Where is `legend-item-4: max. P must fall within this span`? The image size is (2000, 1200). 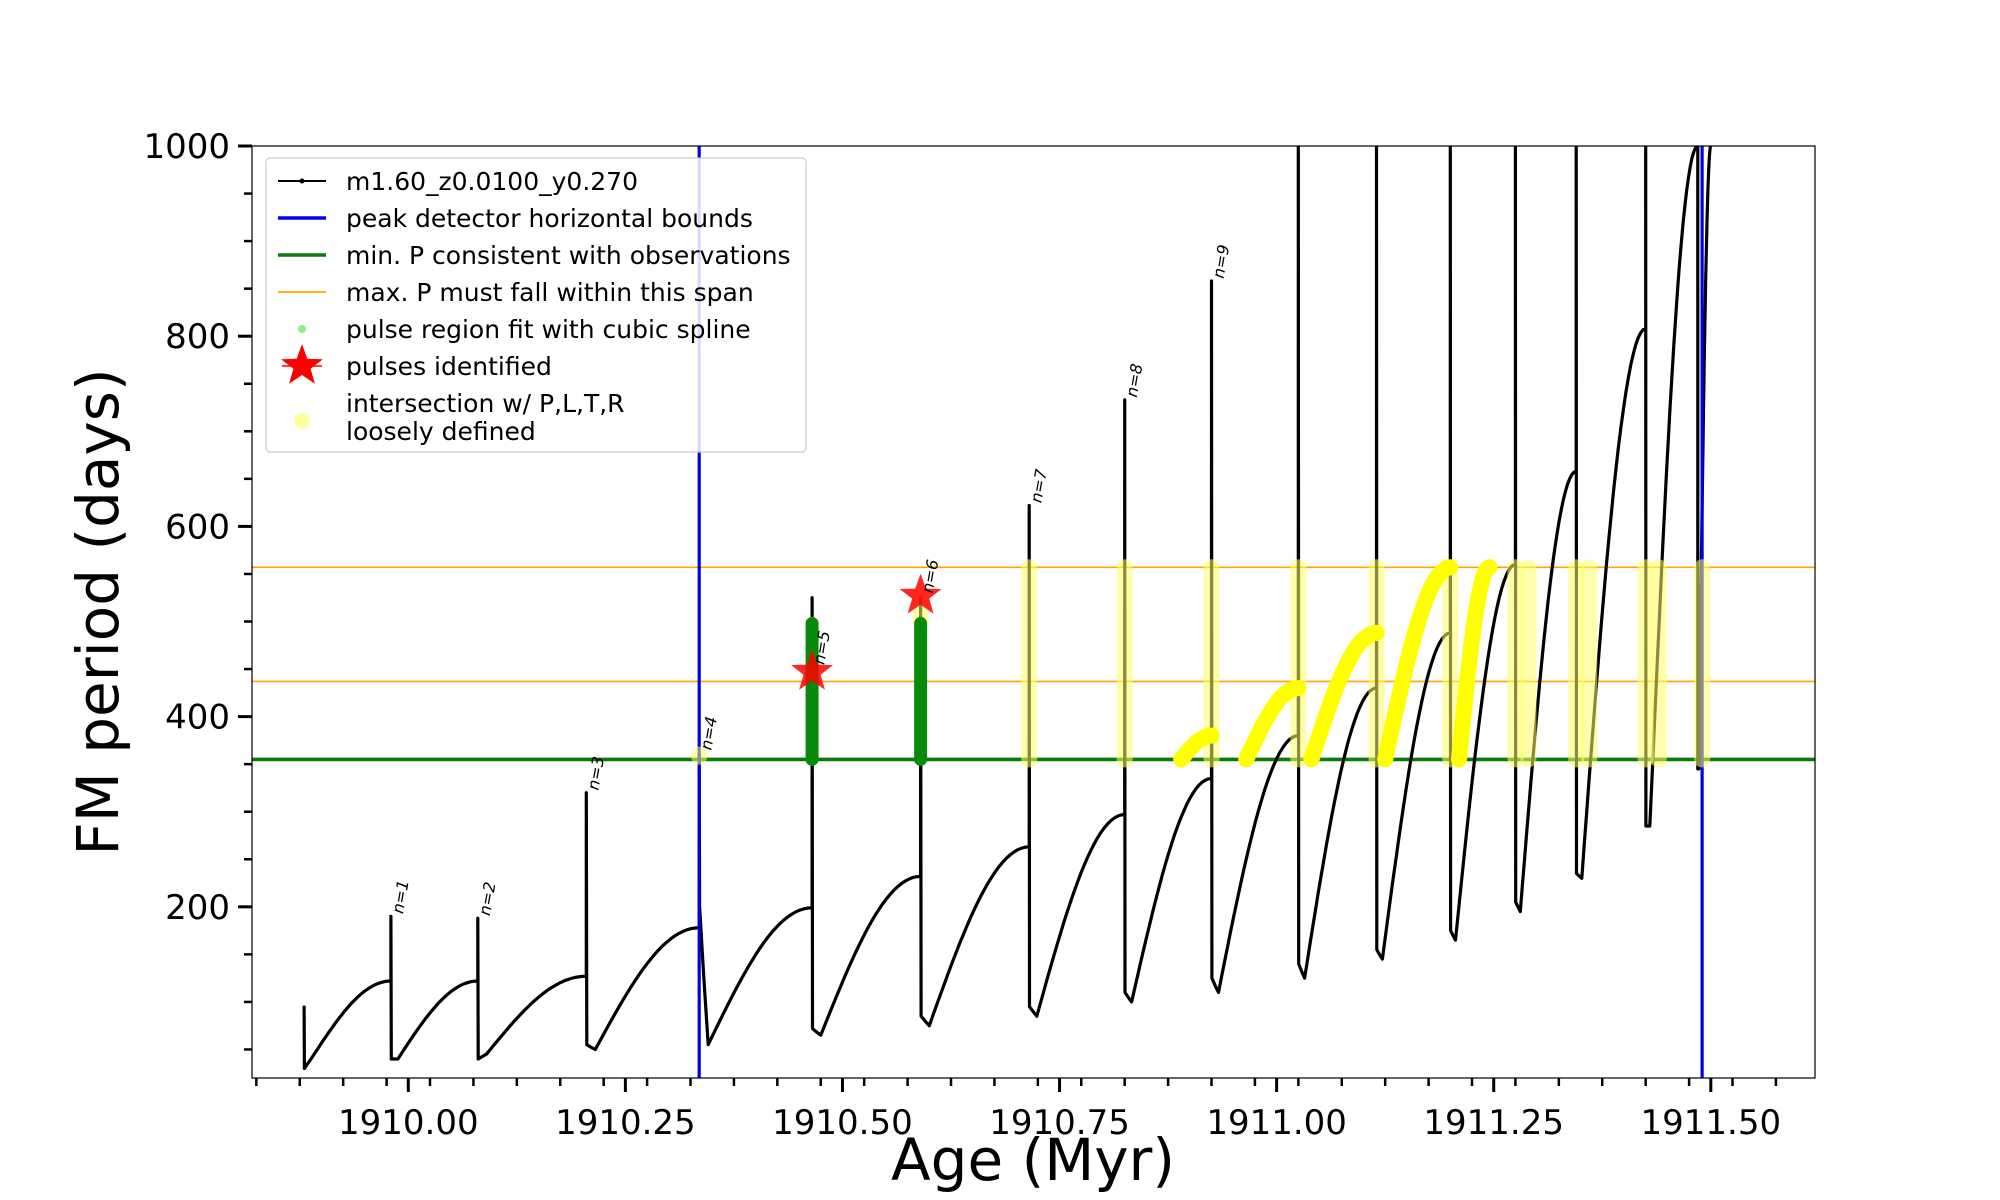
legend-item-4: max. P must fall within this span is located at coordinates (516, 292).